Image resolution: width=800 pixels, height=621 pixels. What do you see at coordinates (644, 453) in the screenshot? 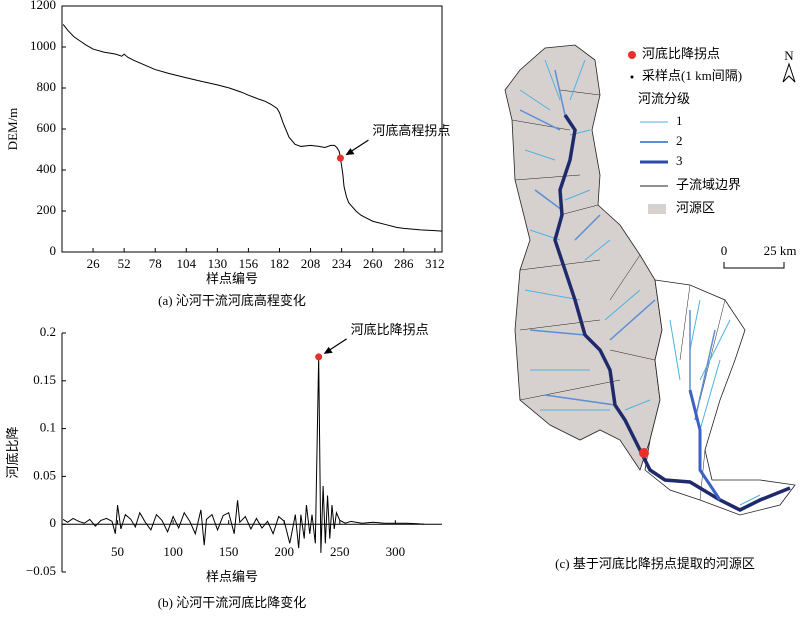
I see `turning-point` at bounding box center [644, 453].